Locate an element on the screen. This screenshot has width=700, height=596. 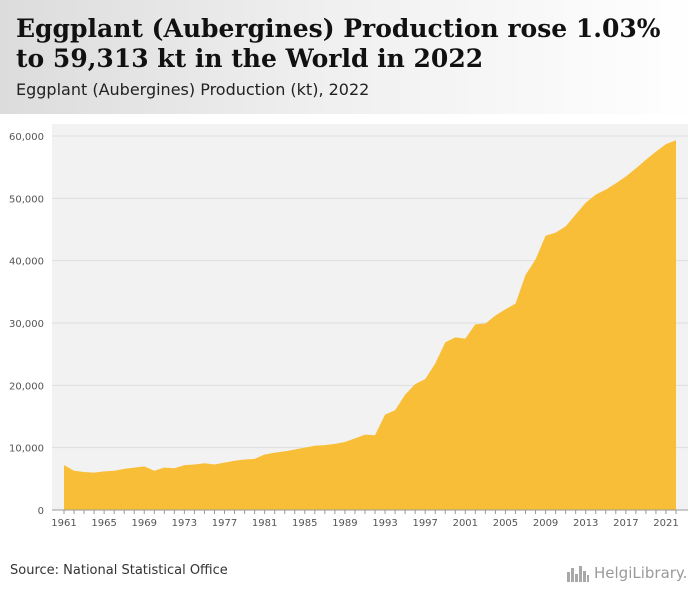
x-tick-label: 1985 is located at coordinates (304, 523).